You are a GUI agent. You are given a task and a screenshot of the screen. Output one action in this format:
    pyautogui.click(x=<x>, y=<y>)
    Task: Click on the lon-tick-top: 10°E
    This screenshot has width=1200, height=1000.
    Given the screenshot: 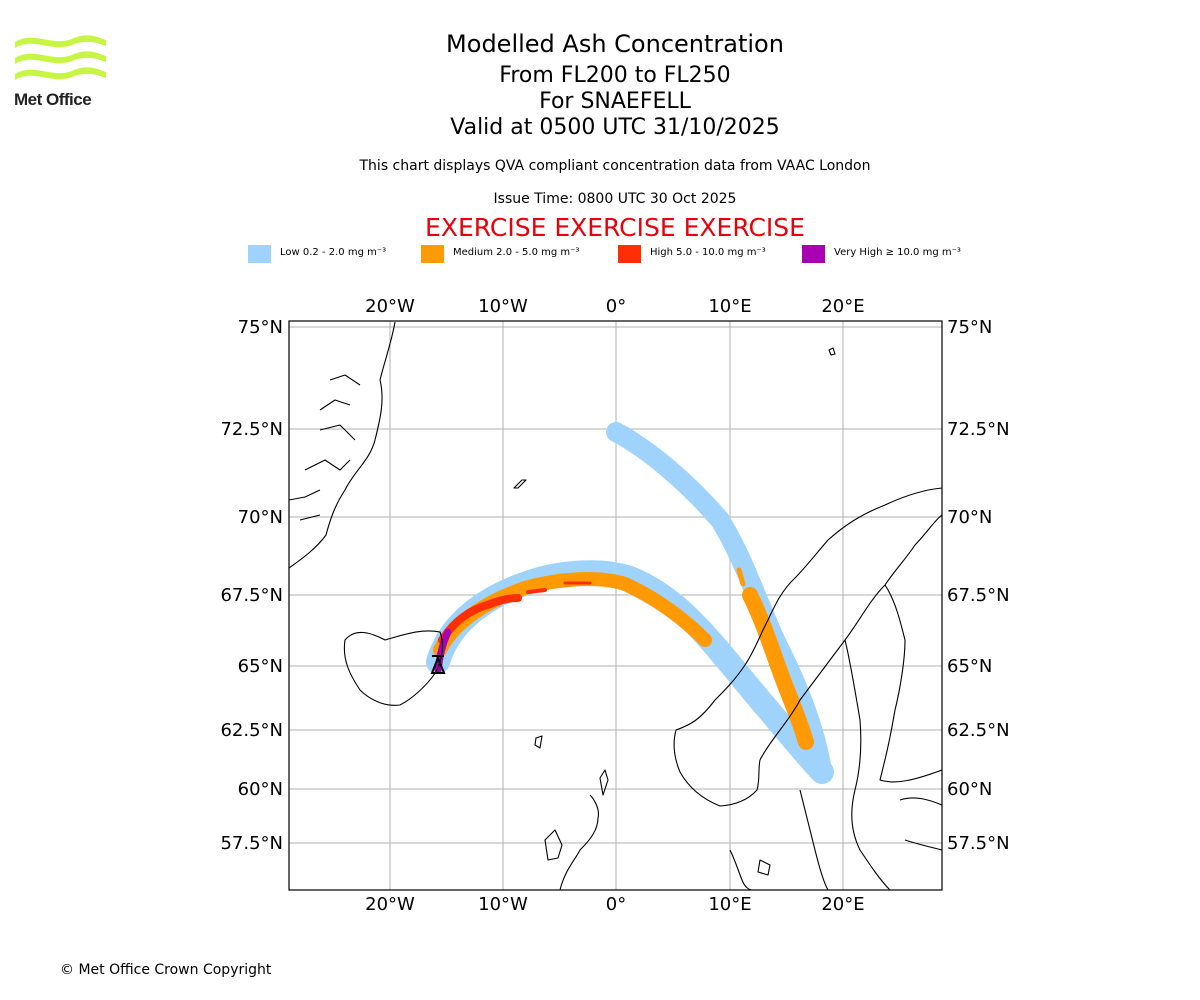 What is the action you would take?
    pyautogui.click(x=729, y=306)
    